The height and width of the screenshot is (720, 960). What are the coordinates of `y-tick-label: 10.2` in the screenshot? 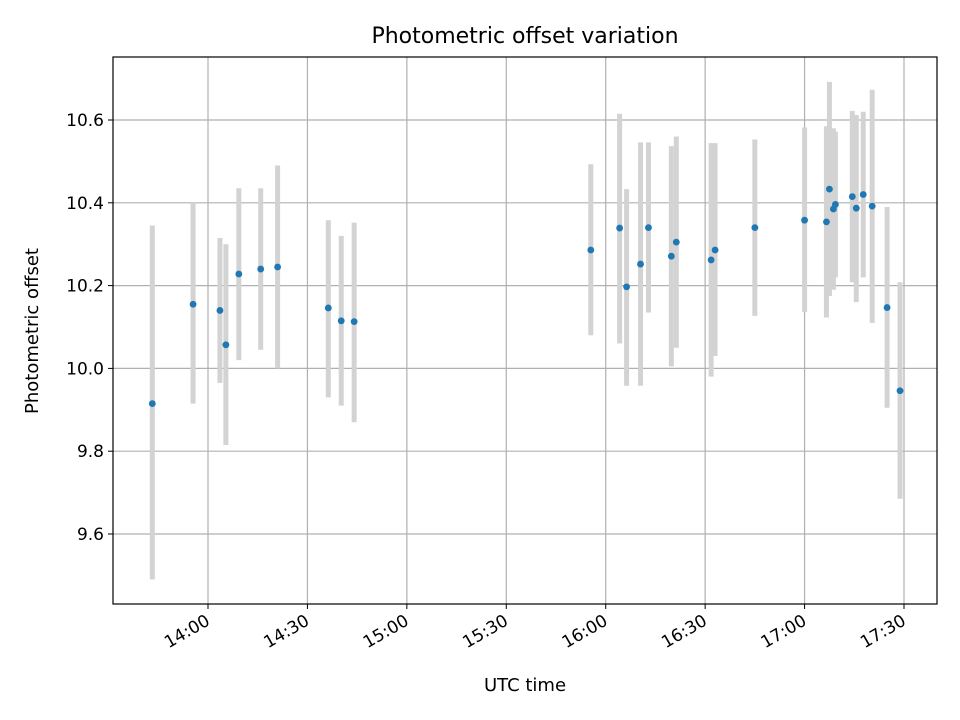 It's located at (85, 287).